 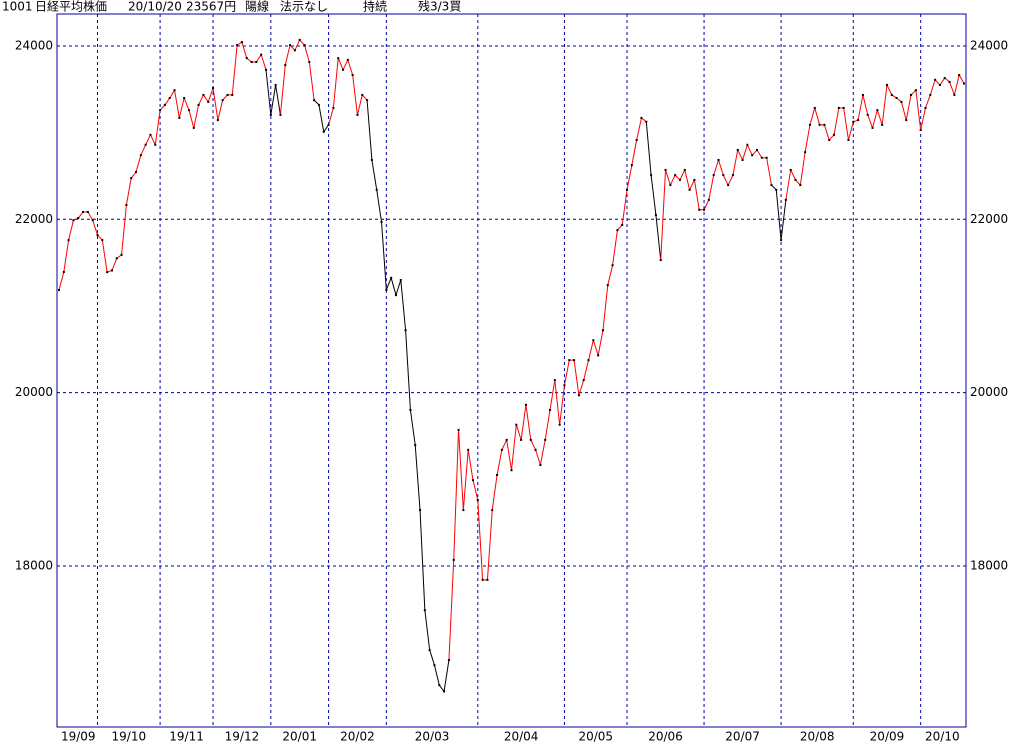 What do you see at coordinates (186, 737) in the screenshot?
I see `x-tick-label: 19/11` at bounding box center [186, 737].